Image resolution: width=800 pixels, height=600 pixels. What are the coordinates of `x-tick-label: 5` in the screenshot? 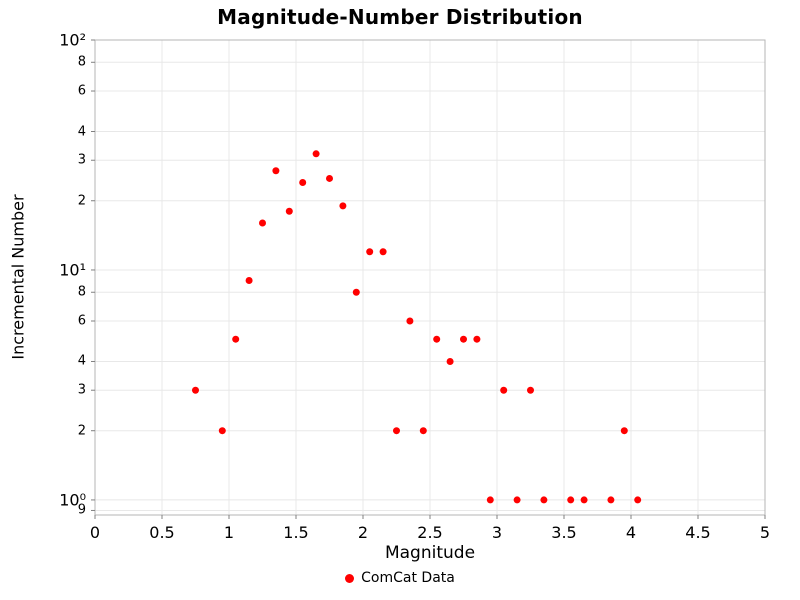 It's located at (765, 532).